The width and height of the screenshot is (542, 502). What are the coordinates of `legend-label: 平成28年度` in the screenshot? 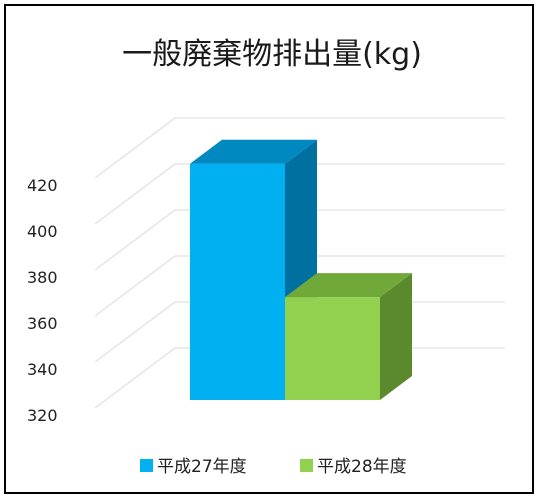 It's located at (362, 467).